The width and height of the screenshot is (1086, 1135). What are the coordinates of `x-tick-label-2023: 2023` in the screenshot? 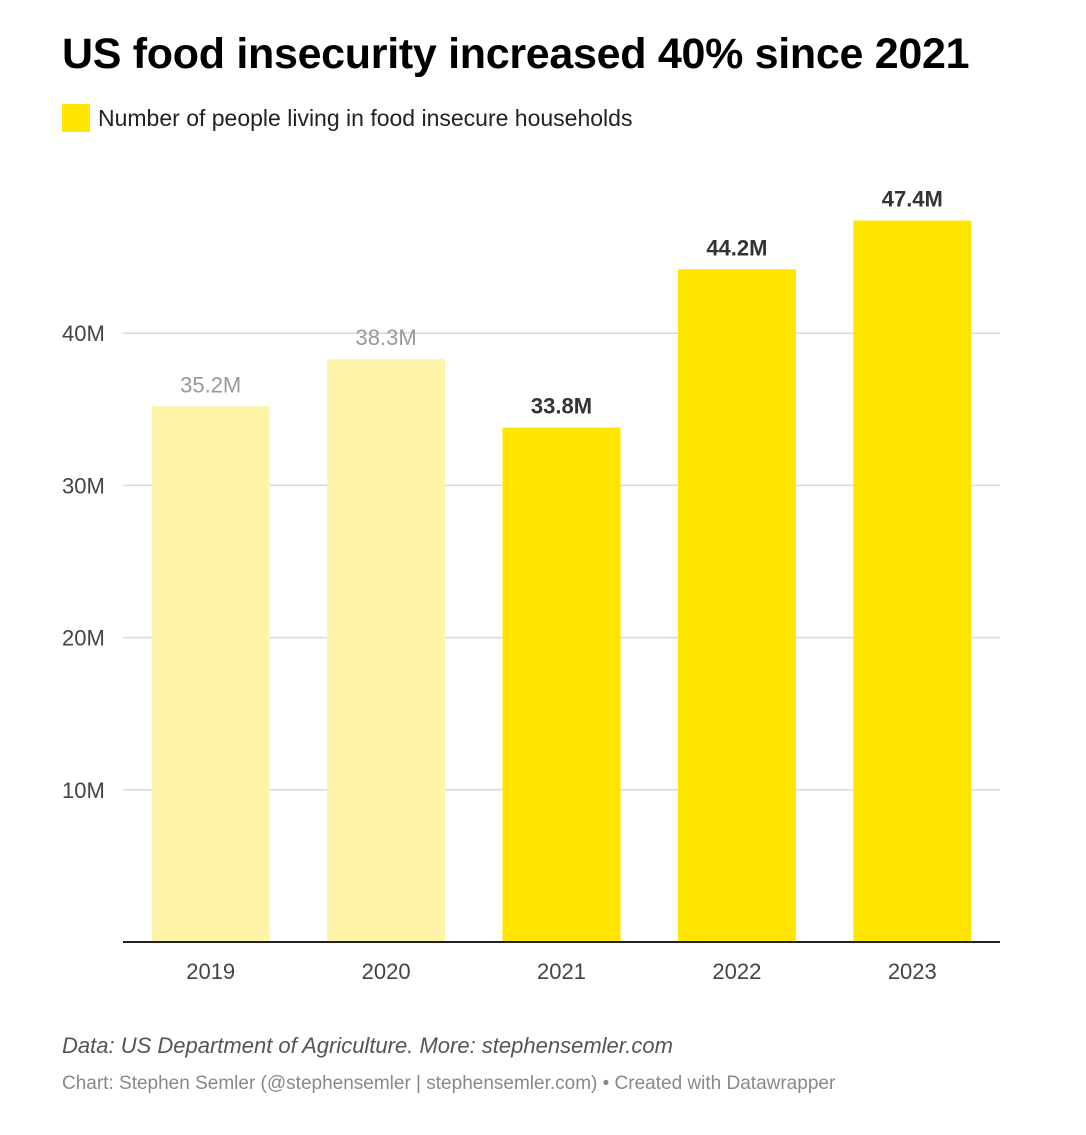 It's located at (912, 971).